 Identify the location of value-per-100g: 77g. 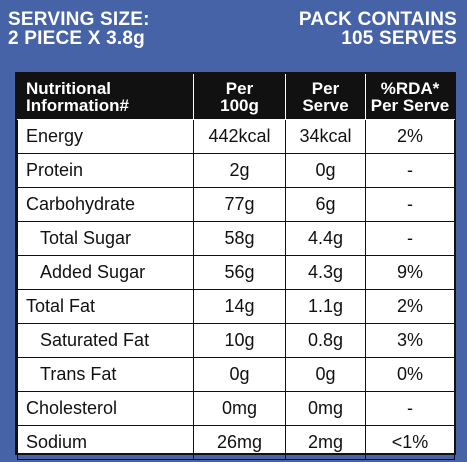
(239, 204).